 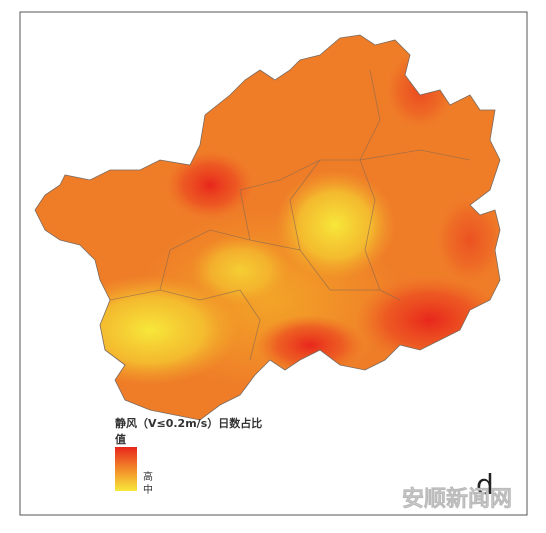 What do you see at coordinates (120, 439) in the screenshot?
I see `legend-subtitle: 值` at bounding box center [120, 439].